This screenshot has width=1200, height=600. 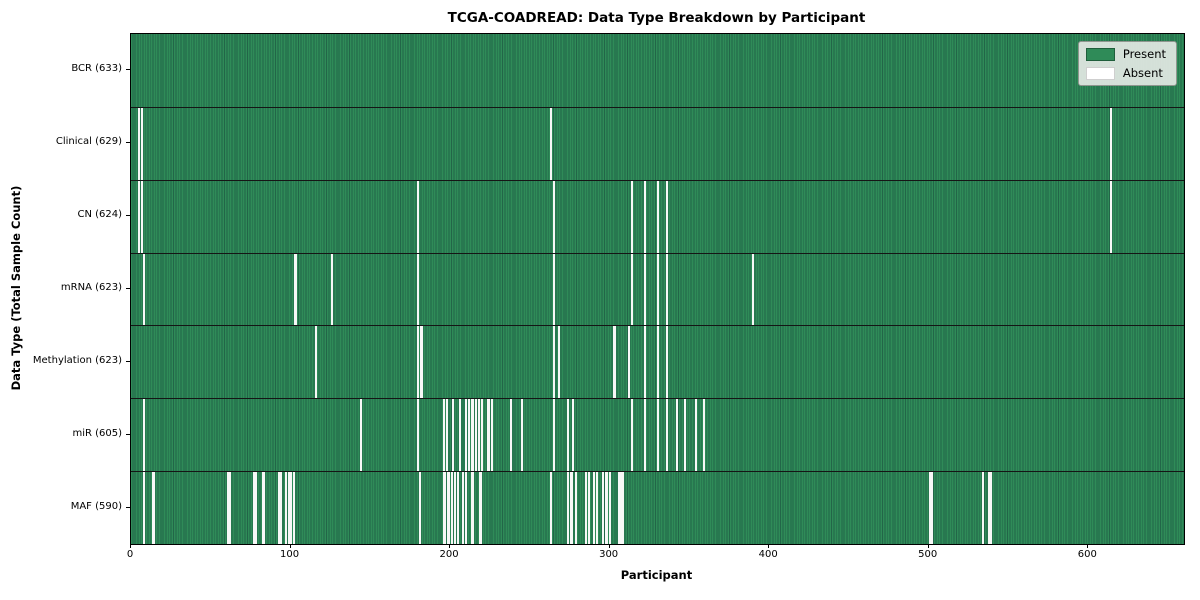 I want to click on x-tick-label-300: 300, so click(x=609, y=554).